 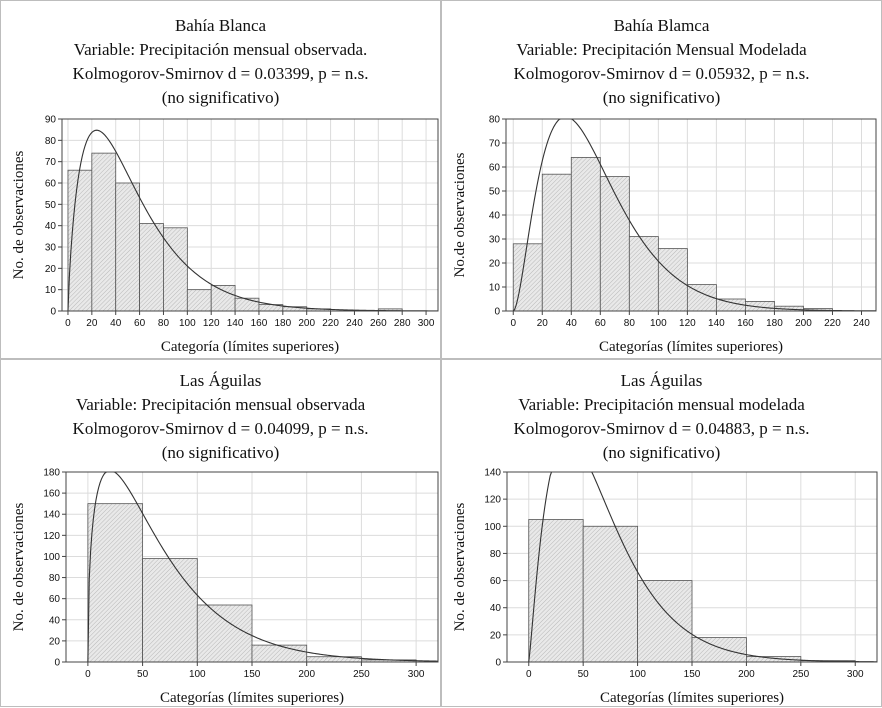 What do you see at coordinates (250, 347) in the screenshot?
I see `x-axis-label: Categoría (límites superiores)` at bounding box center [250, 347].